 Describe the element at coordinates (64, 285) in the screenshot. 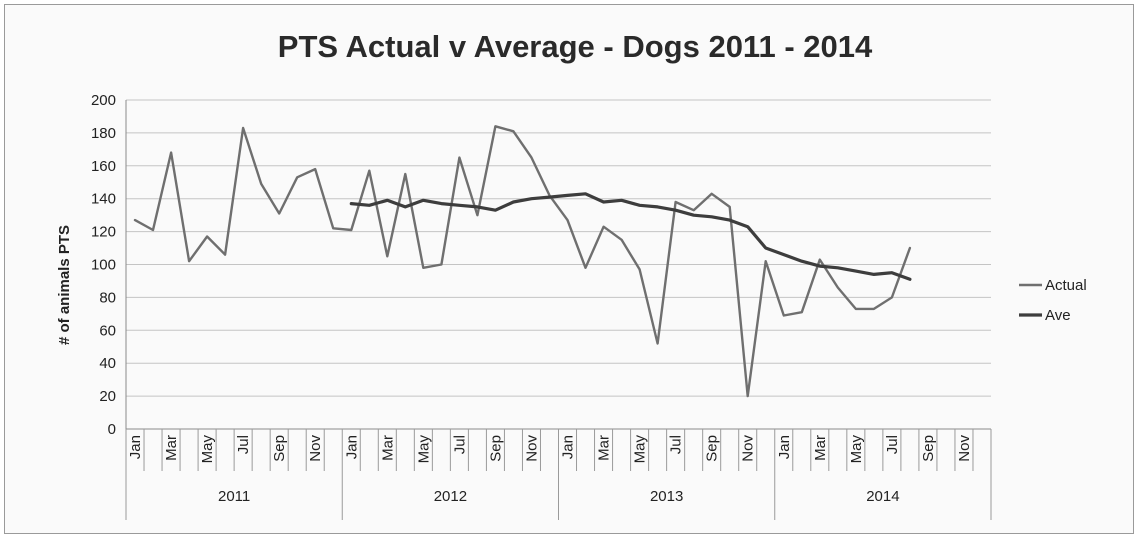

I see `y-axis-label: # of animals PTS` at that location.